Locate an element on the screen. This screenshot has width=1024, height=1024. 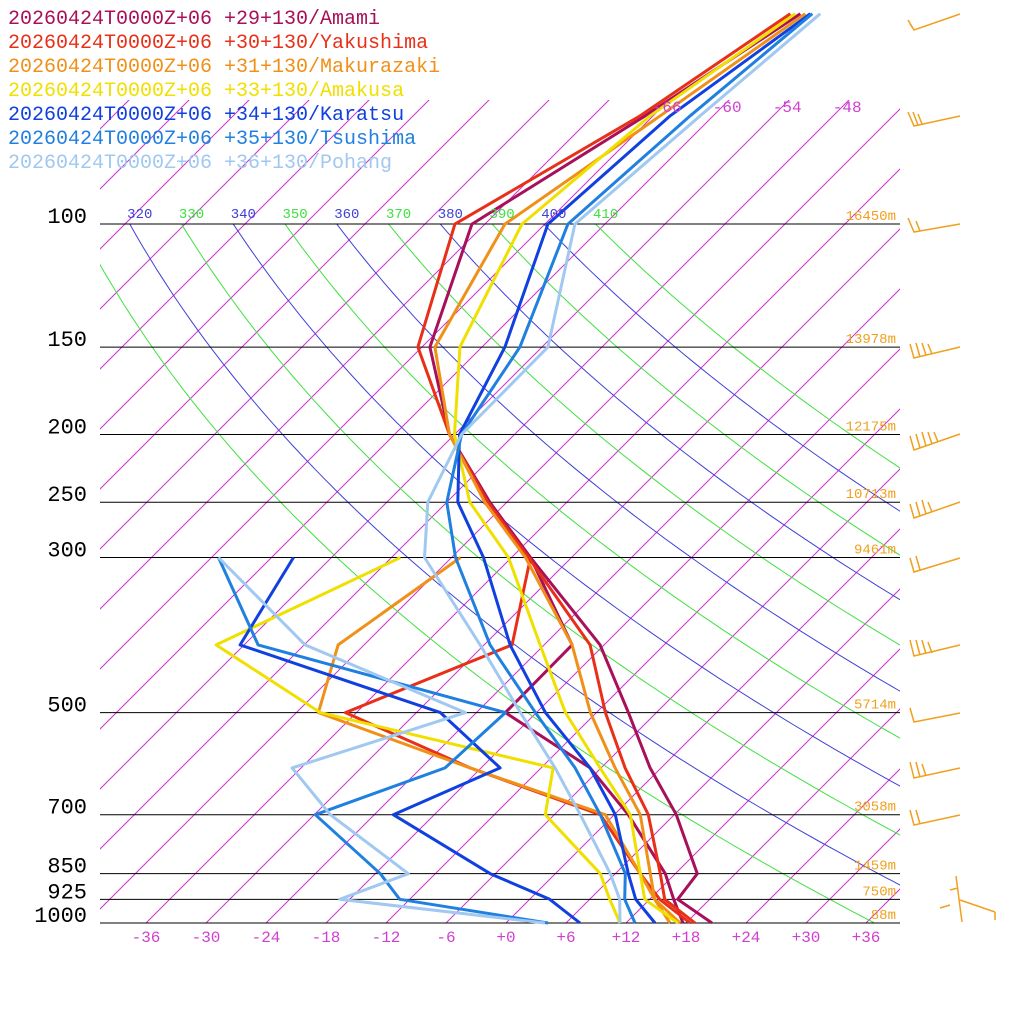
x-tick-label: +18 is located at coordinates (686, 938).